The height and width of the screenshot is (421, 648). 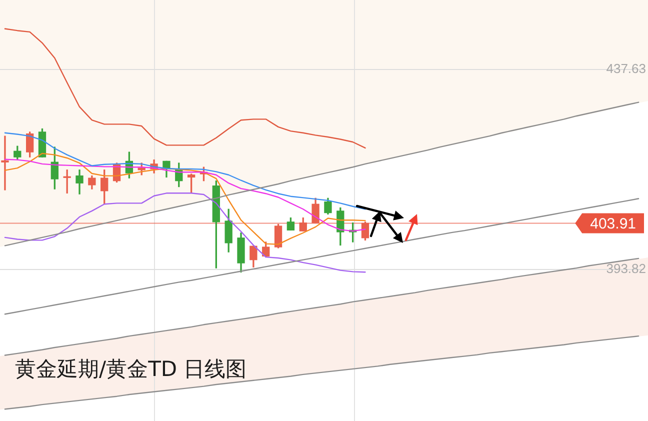 What do you see at coordinates (626, 268) in the screenshot?
I see `y-tick-label: 393.82` at bounding box center [626, 268].